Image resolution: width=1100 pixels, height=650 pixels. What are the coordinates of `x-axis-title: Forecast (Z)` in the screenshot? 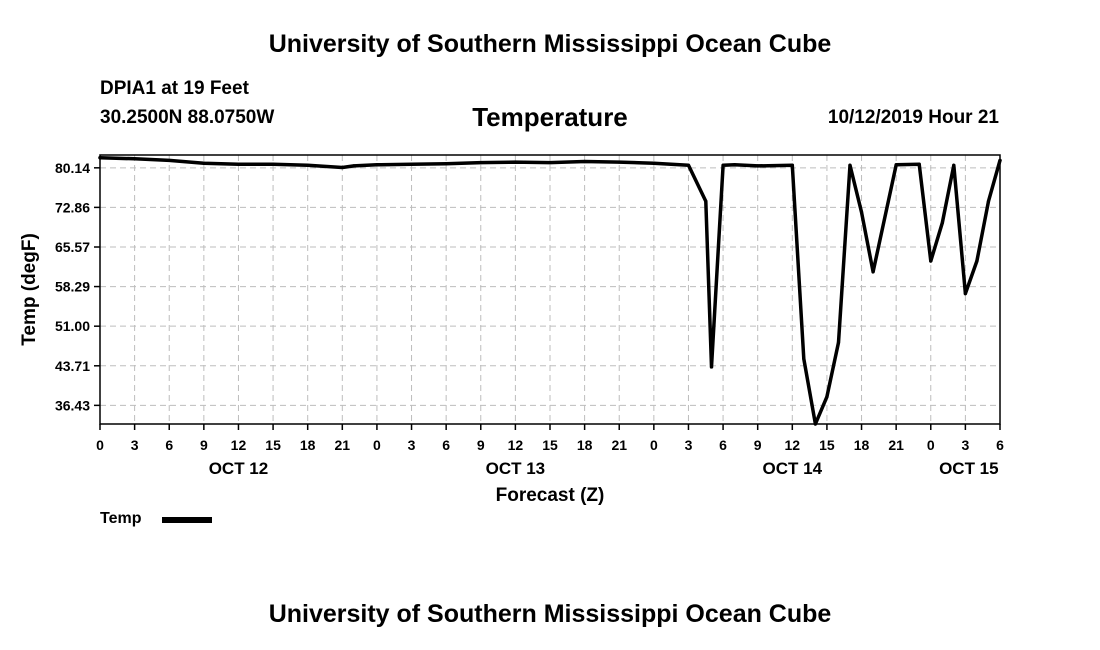 It's located at (550, 495).